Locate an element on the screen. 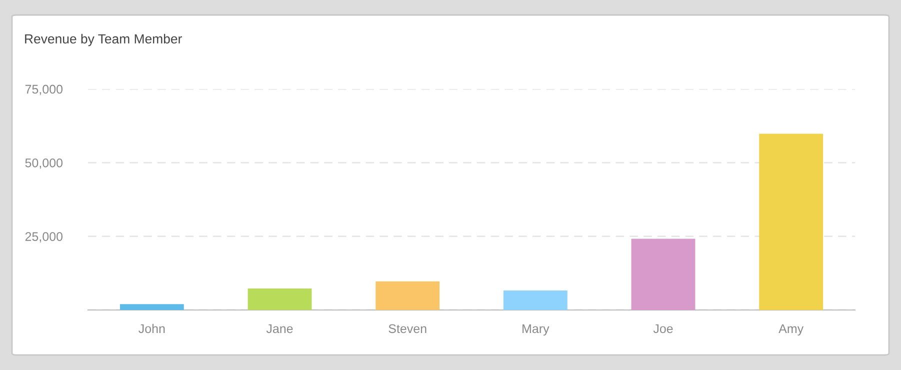  y-tick-label: 25,000 is located at coordinates (44, 237).